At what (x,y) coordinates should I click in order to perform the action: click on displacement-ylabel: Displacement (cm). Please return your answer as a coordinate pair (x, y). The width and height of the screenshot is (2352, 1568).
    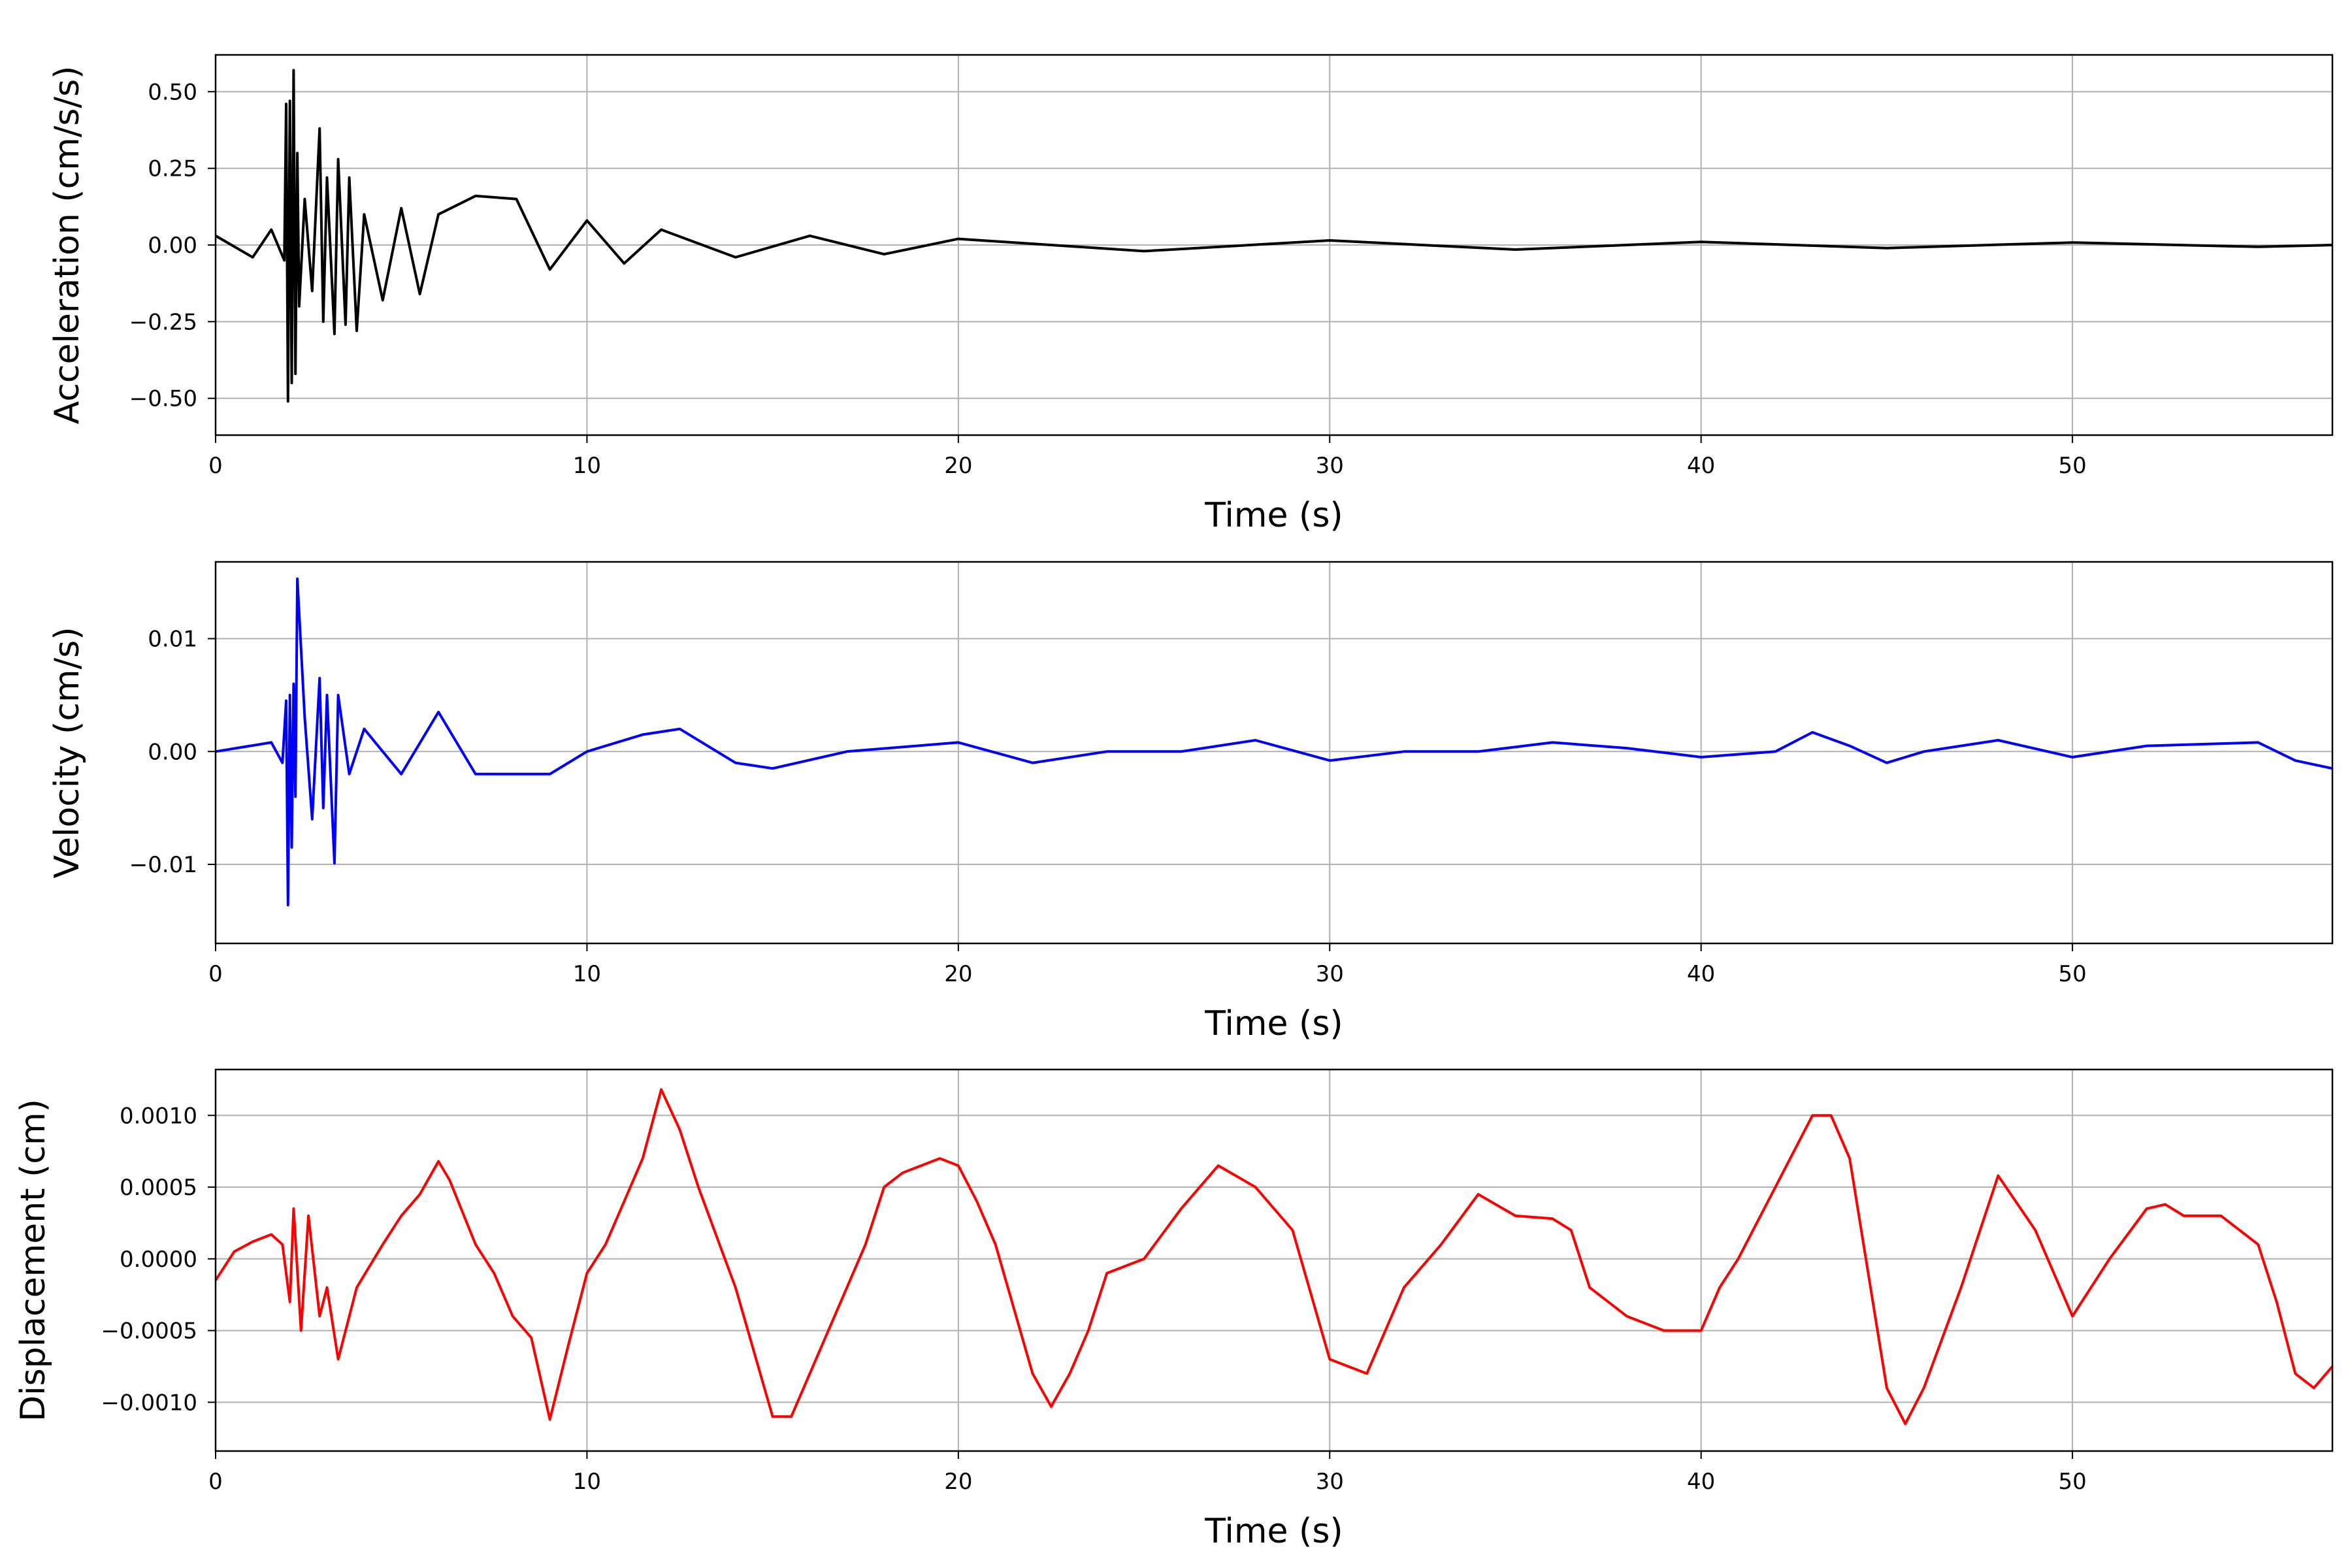
    Looking at the image, I should click on (33, 1260).